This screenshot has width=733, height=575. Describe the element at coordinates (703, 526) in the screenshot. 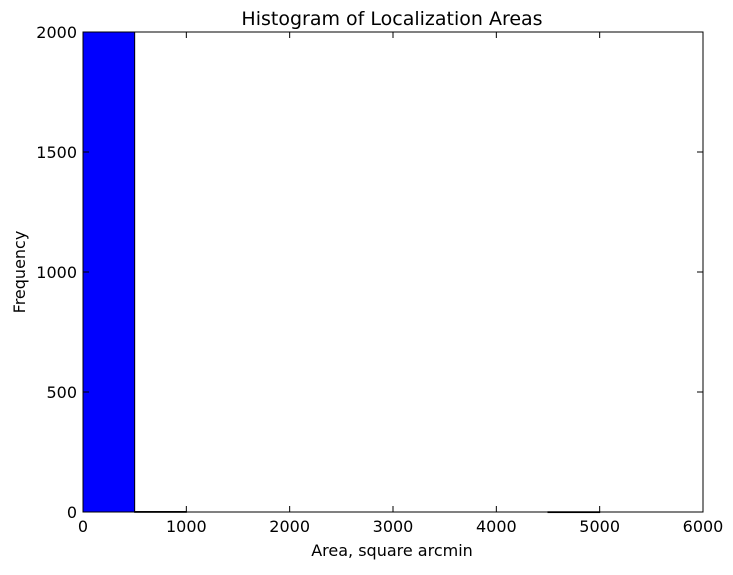

I see `x-tick-label-6: 6000` at that location.